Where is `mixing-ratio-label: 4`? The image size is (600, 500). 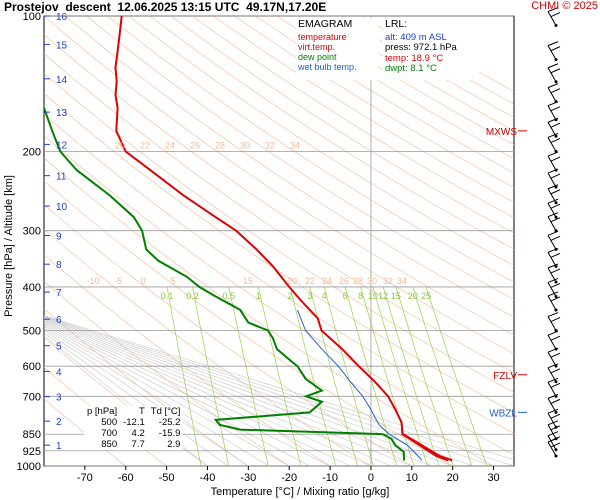
mixing-ratio-label: 4 is located at coordinates (324, 296).